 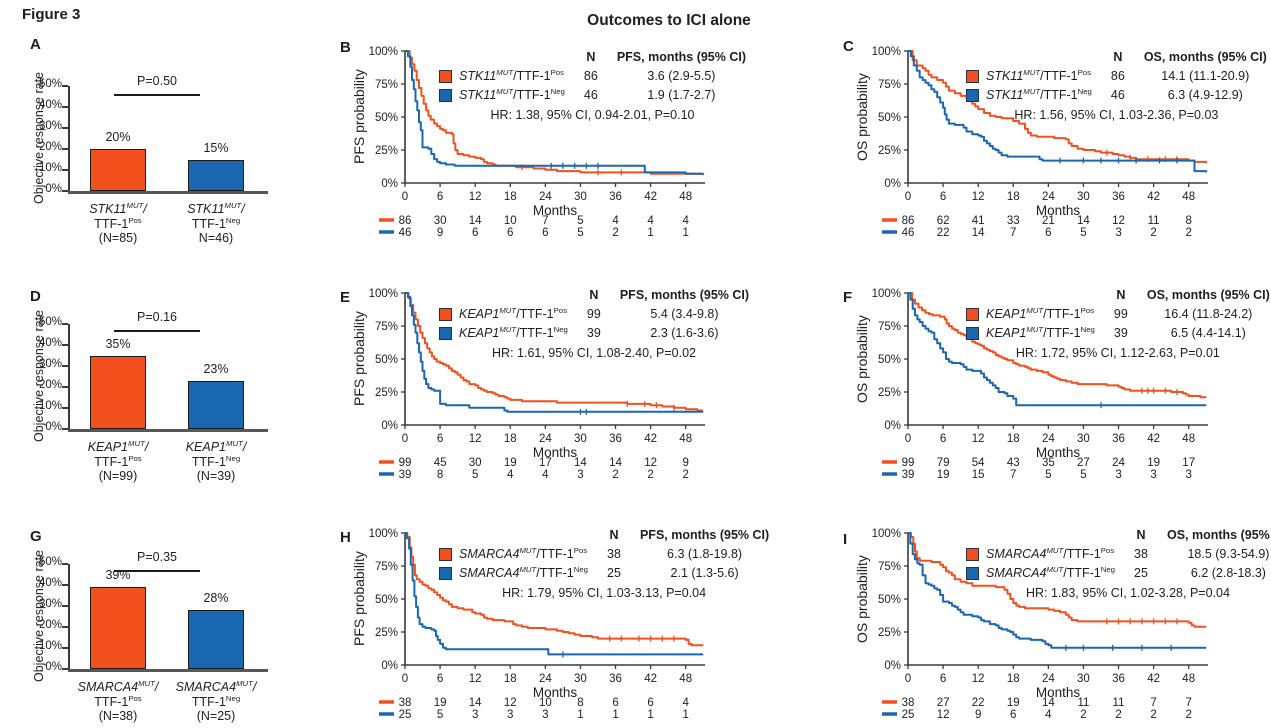 I want to click on hazard-ratio-text: HR: 1.38, 95% CI, 0.94-2.01, P=0.10, so click(x=592, y=115).